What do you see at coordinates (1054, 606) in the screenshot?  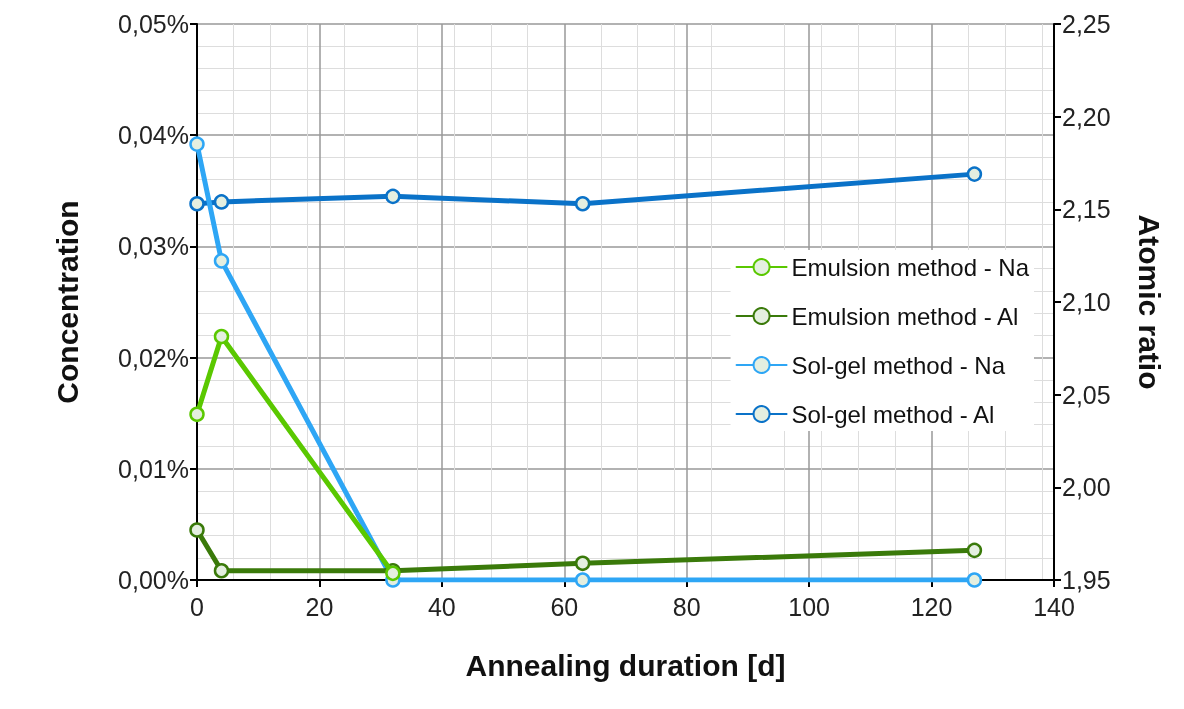 I see `x-tick-label: 140` at bounding box center [1054, 606].